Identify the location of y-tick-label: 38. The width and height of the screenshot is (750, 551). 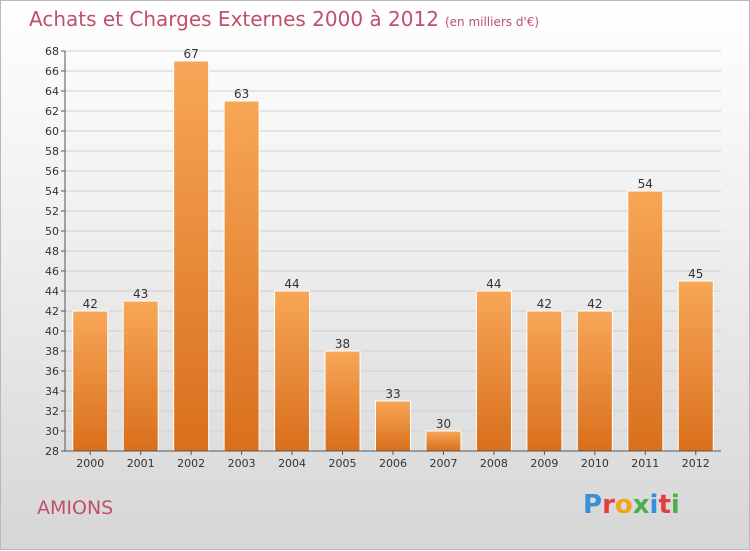
(52, 351).